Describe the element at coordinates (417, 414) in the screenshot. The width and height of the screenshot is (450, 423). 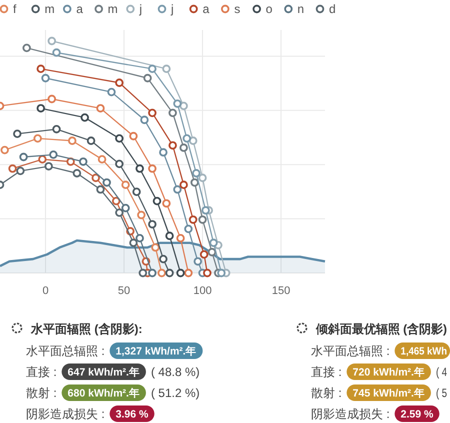
I see `text: 2.59 %` at that location.